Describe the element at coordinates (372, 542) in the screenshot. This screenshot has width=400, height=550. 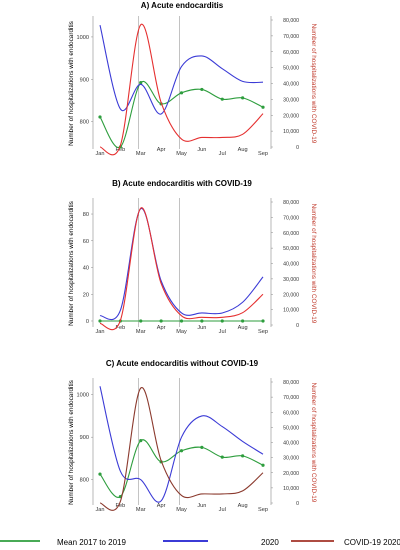
I see `legend-label: COVID-19 2020` at that location.